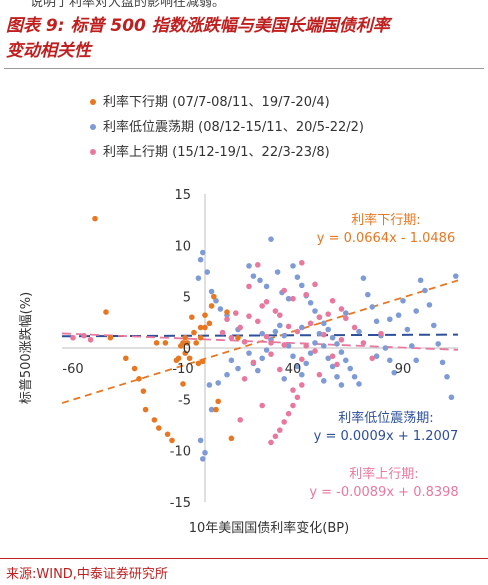 The image size is (488, 585). Describe the element at coordinates (233, 127) in the screenshot. I see `legend-label-2: 利率低位震荡期 (08/12-15/11、20/5-22/2)` at that location.